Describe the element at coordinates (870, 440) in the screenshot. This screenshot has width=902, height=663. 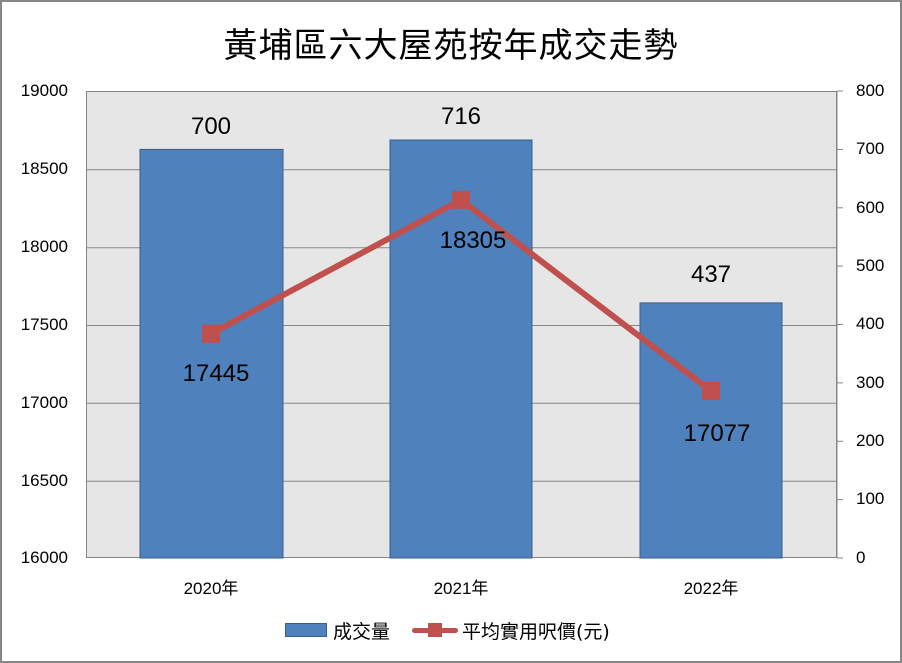
I see `right-tick: 200` at that location.